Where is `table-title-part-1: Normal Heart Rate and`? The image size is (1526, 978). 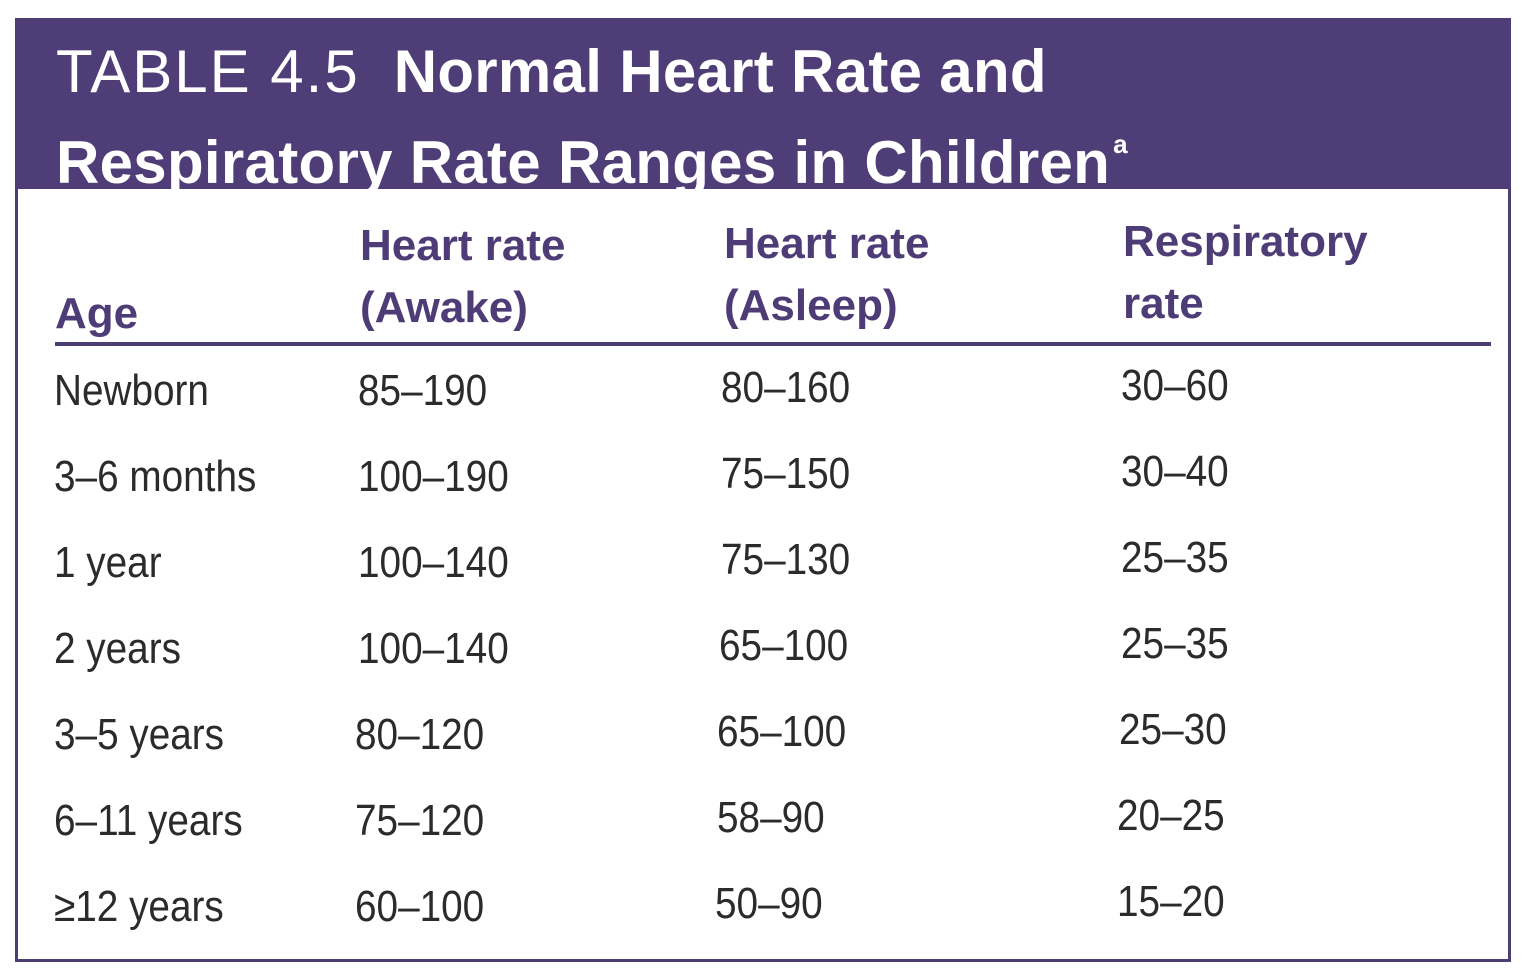 table-title-part-1: Normal Heart Rate and is located at coordinates (720, 71).